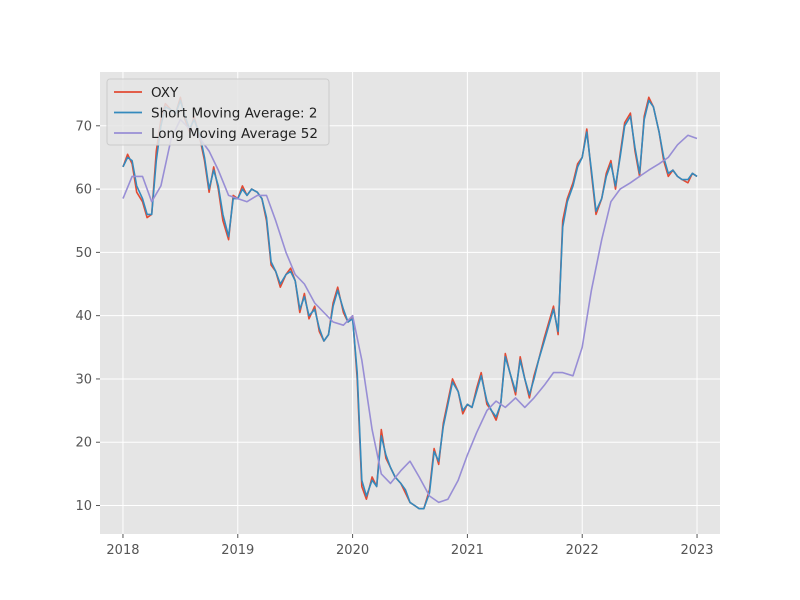 The image size is (800, 600). What do you see at coordinates (582, 550) in the screenshot?
I see `x-tick-label: 2022` at bounding box center [582, 550].